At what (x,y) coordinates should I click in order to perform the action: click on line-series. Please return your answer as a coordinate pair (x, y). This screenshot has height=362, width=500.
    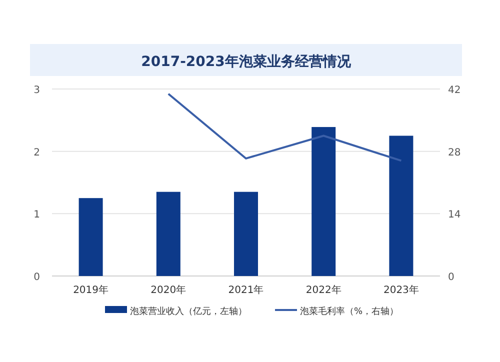
    Looking at the image, I should click on (284, 127).